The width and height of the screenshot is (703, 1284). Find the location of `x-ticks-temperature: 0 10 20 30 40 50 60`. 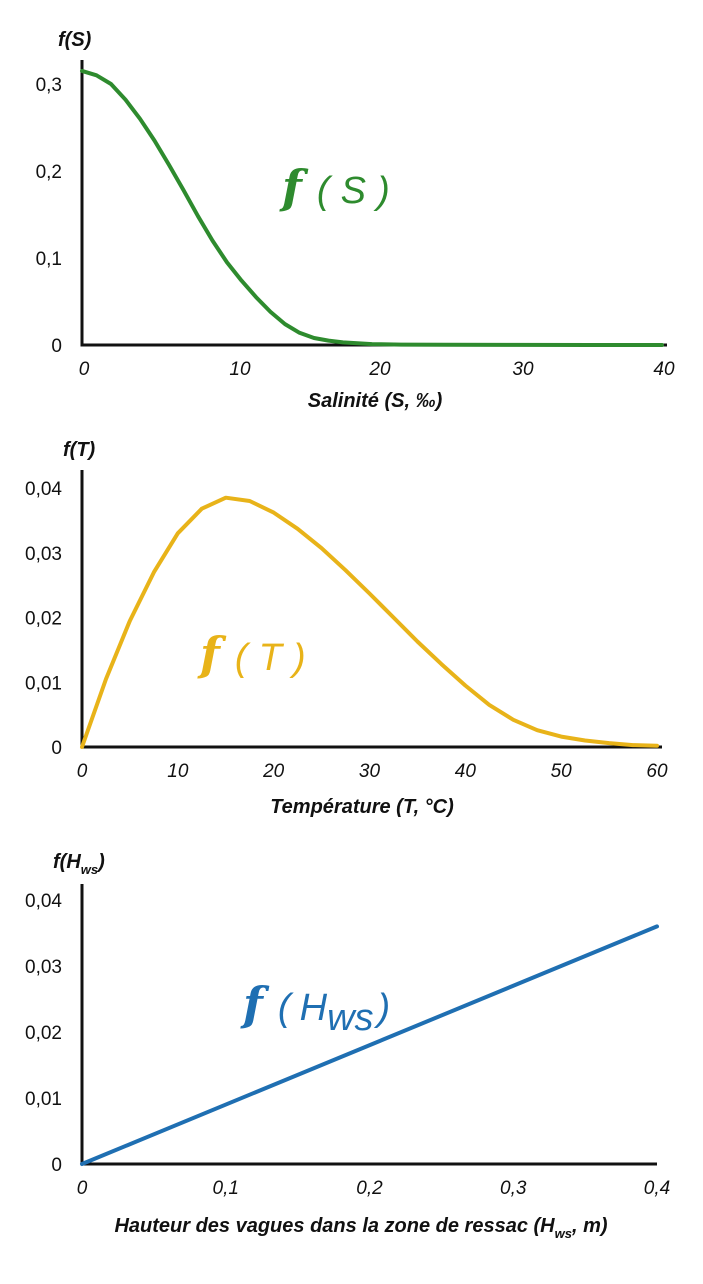

x-ticks-temperature: 0 10 20 30 40 50 60 is located at coordinates (372, 771).